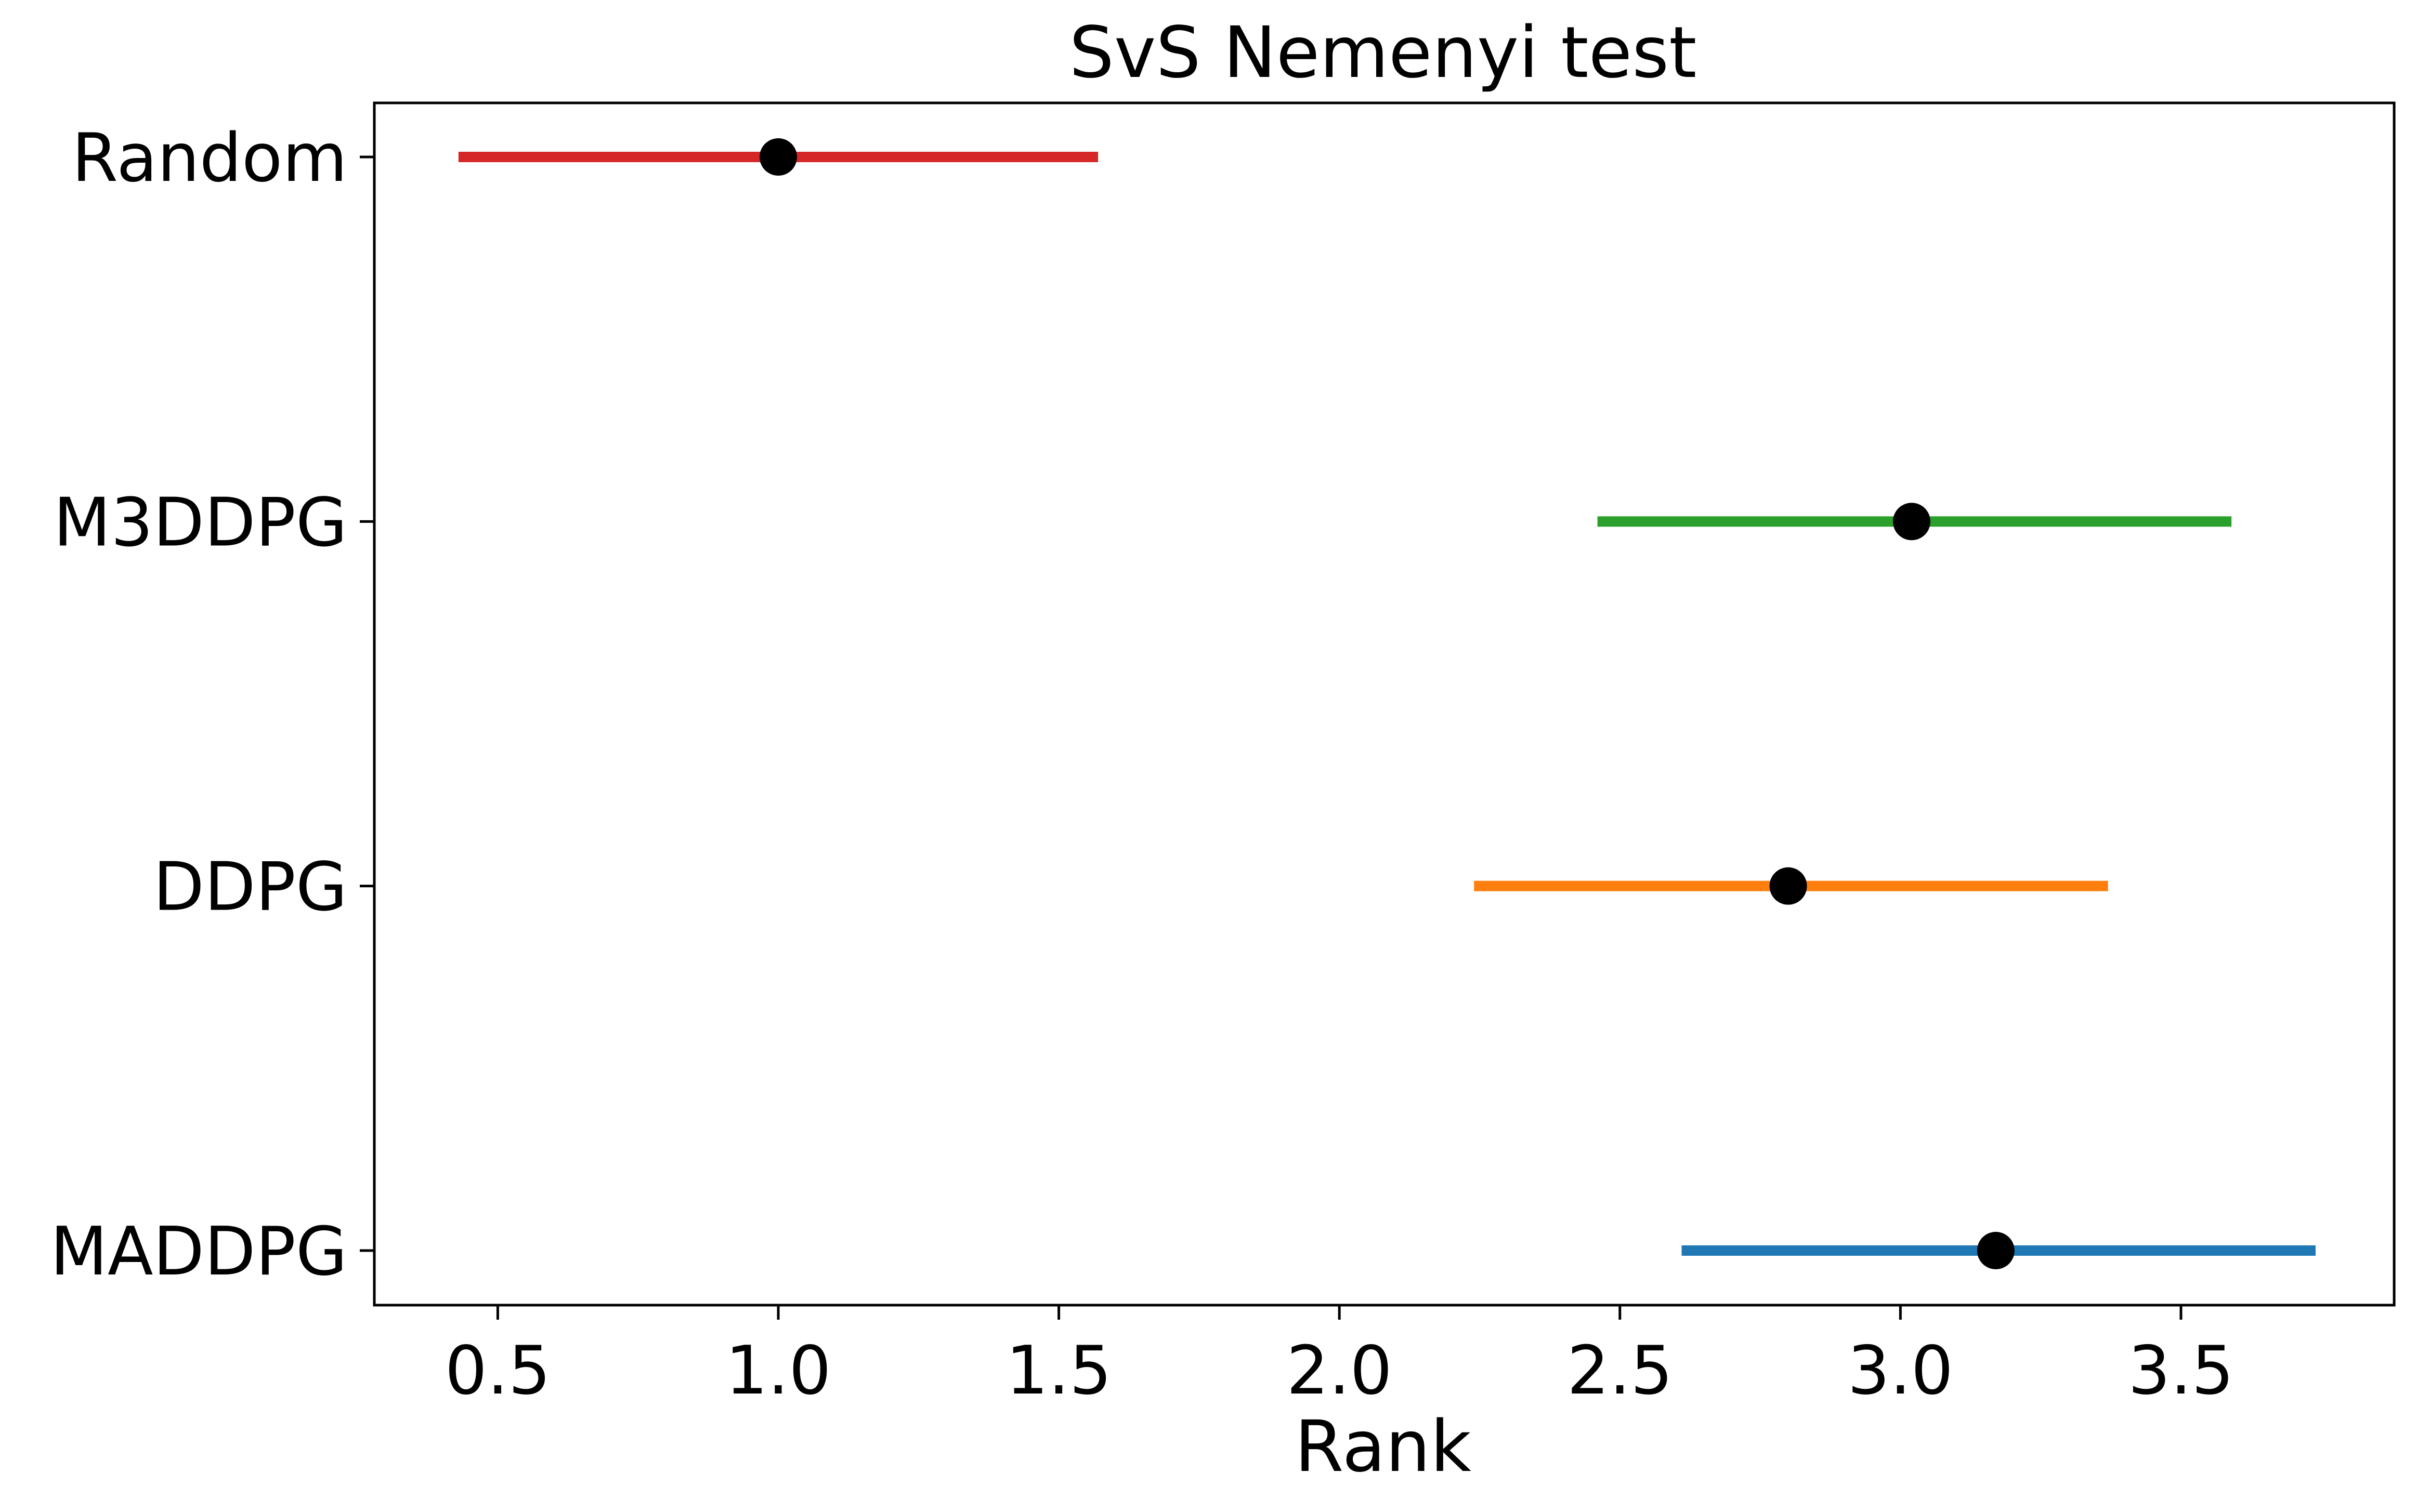 The height and width of the screenshot is (1512, 2416). What do you see at coordinates (1788, 886) in the screenshot?
I see `rank-marker-ddpg` at bounding box center [1788, 886].